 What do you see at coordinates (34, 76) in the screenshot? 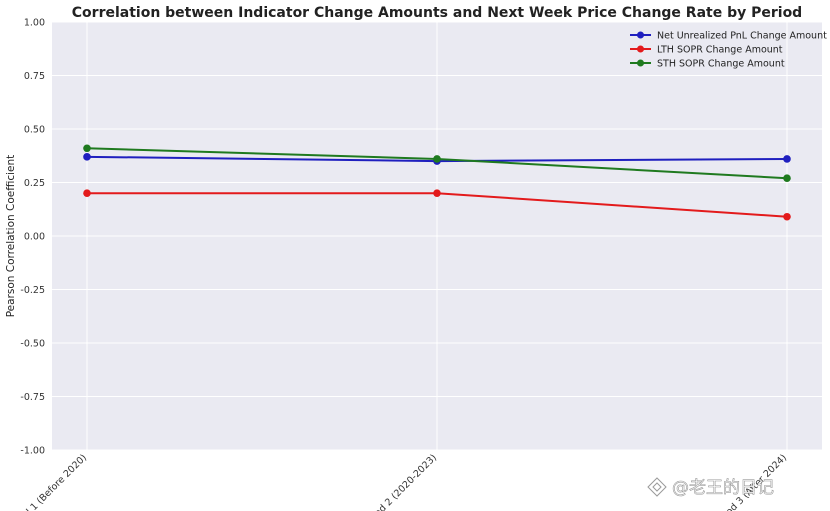
I see `y-tick-label: 0.75` at bounding box center [34, 76].